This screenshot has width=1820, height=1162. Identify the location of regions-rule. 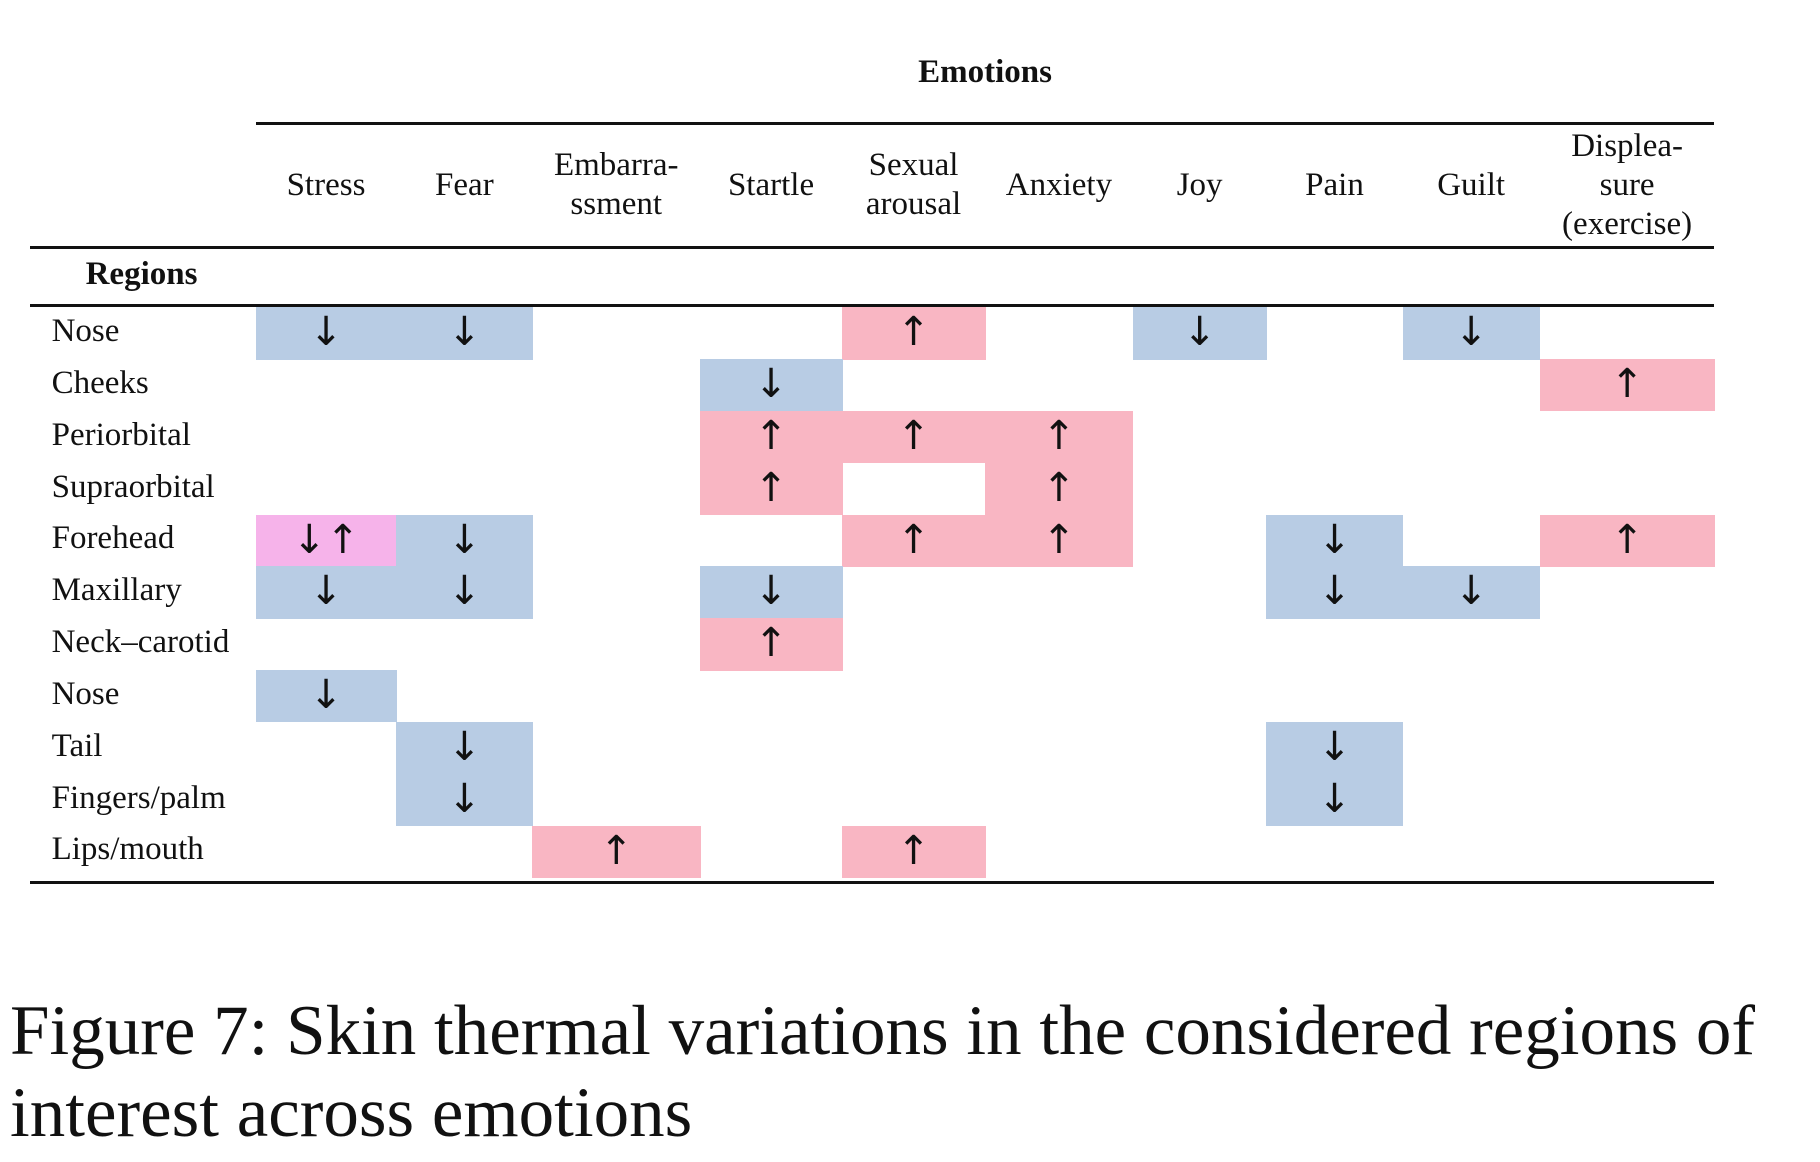
(872, 305).